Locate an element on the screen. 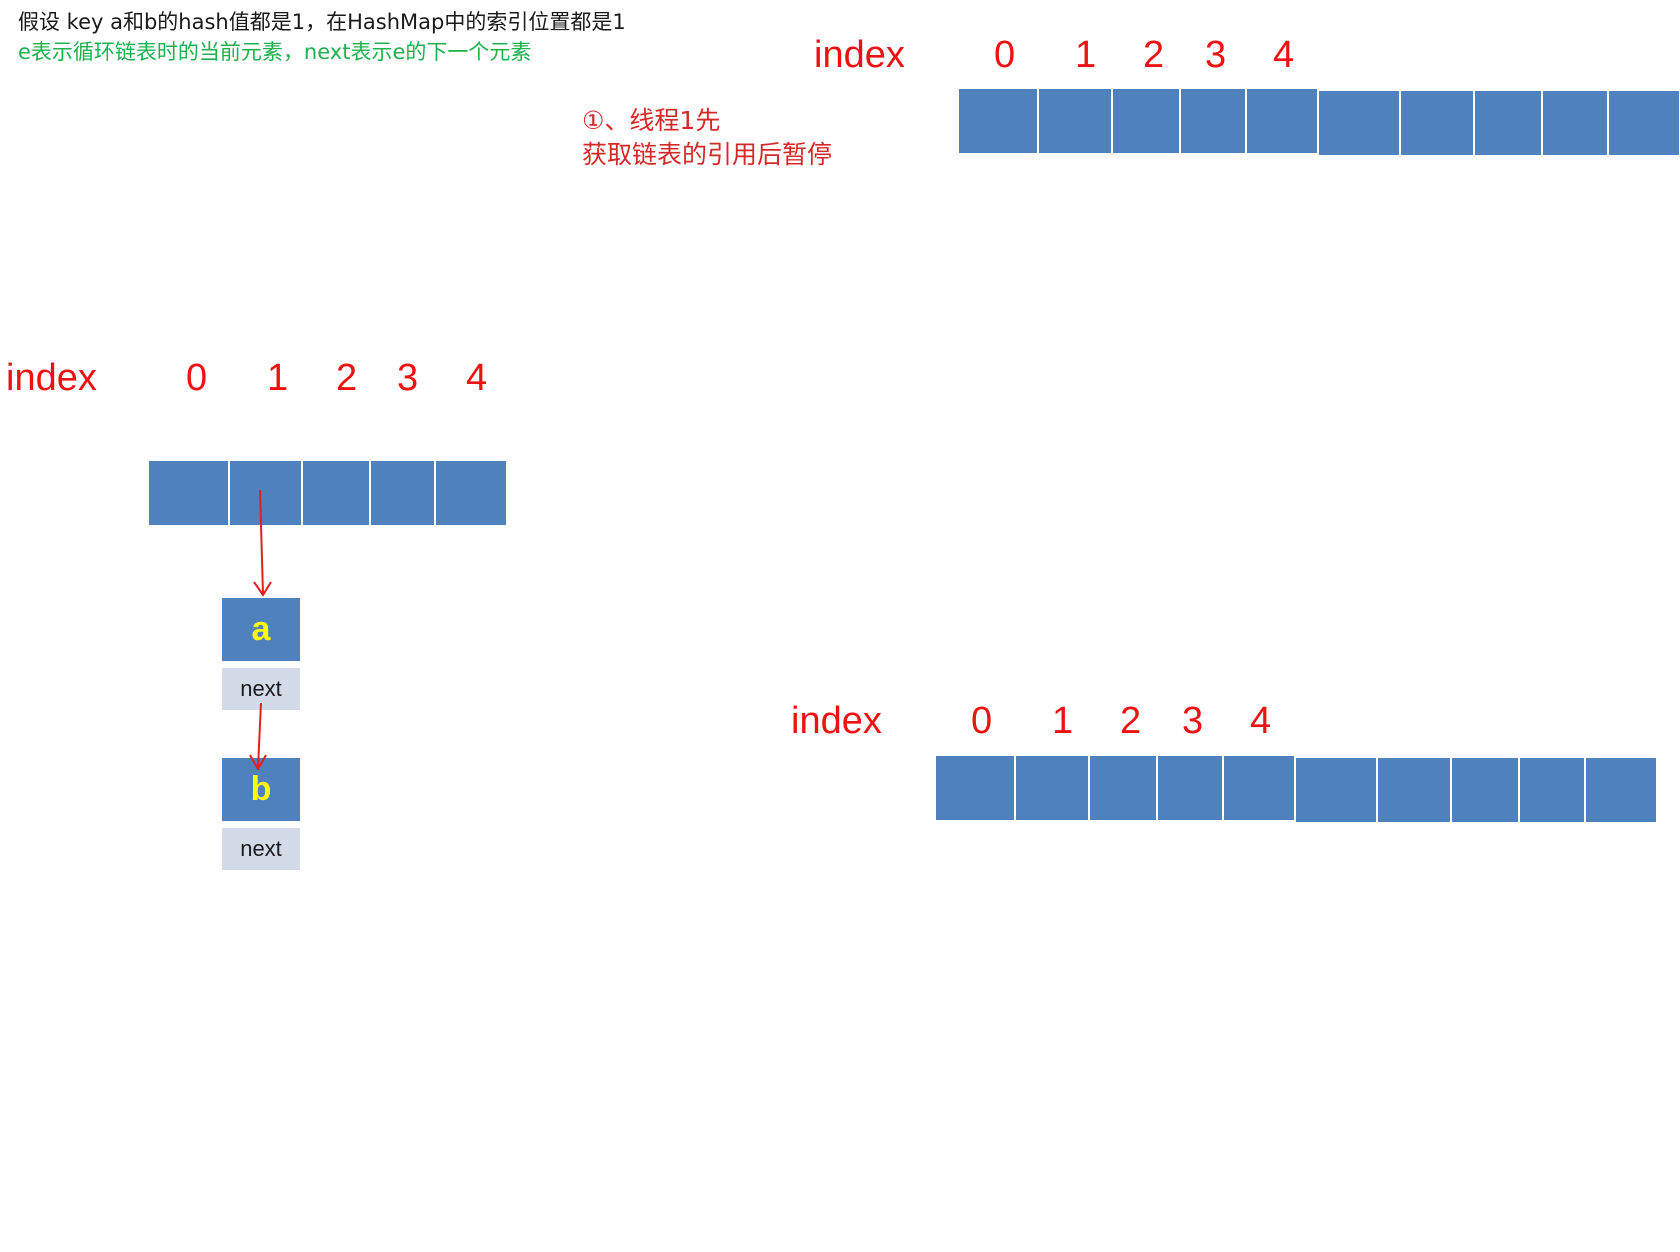  top-index-4: 4 is located at coordinates (1284, 55).